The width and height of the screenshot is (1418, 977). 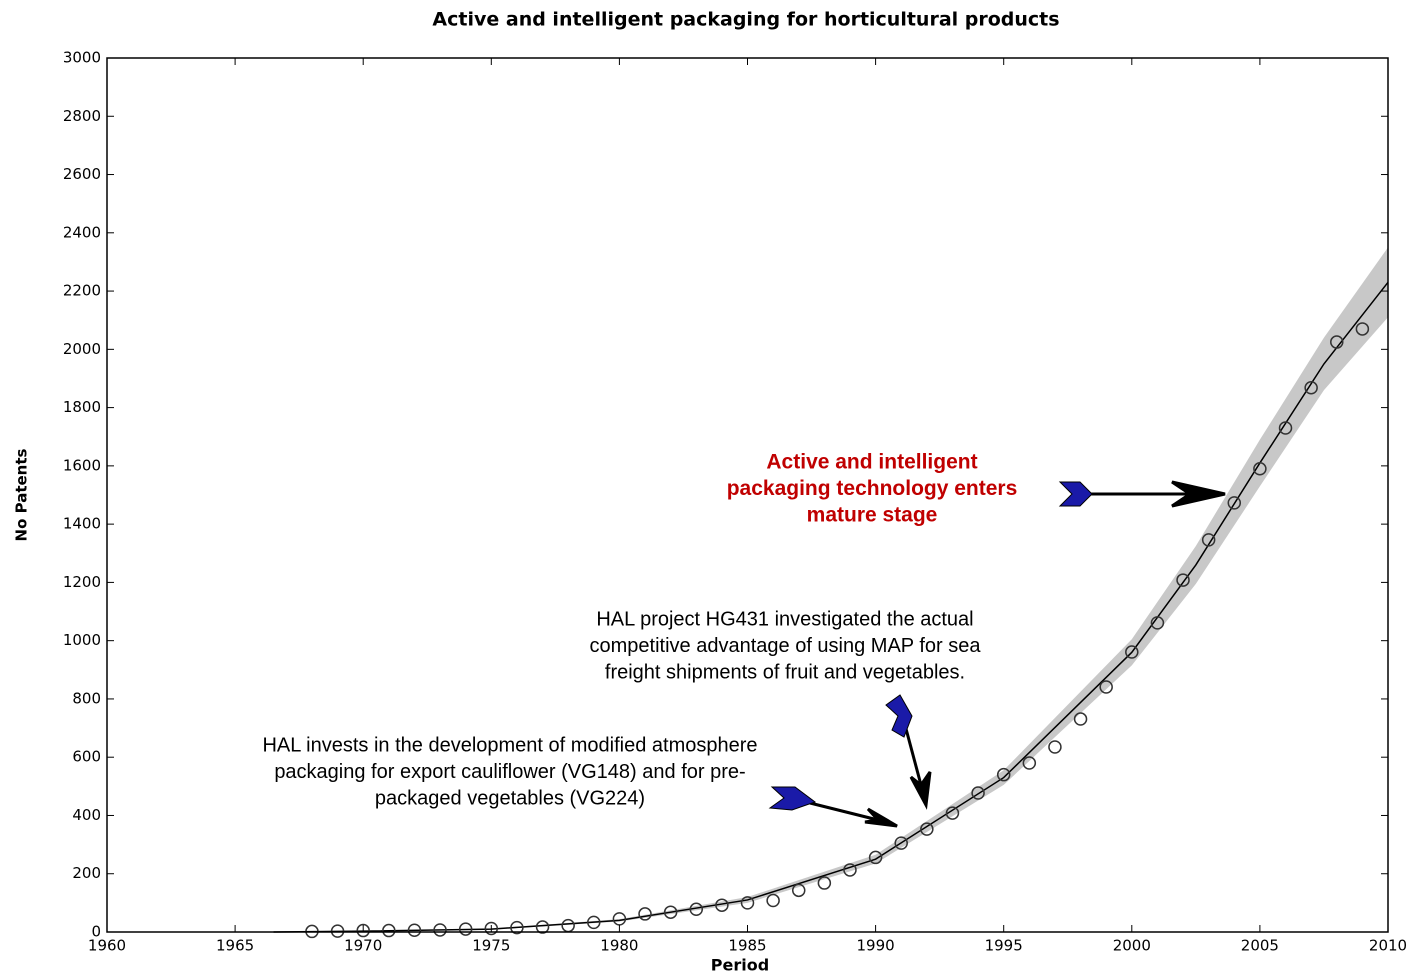 I want to click on y-tick-label: 800, so click(x=86, y=698).